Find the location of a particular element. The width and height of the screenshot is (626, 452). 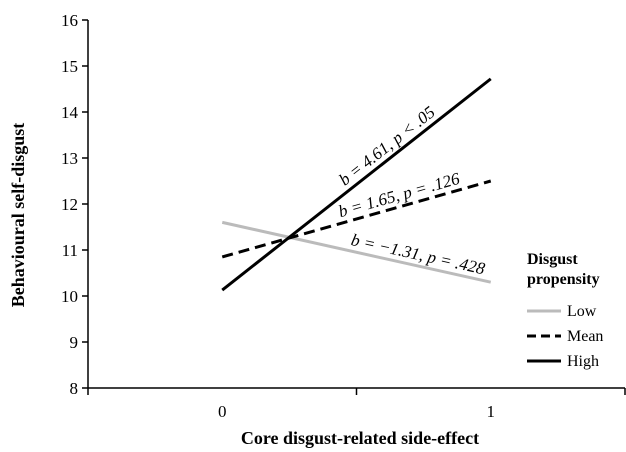

legend-label-low: Low is located at coordinates (582, 311).